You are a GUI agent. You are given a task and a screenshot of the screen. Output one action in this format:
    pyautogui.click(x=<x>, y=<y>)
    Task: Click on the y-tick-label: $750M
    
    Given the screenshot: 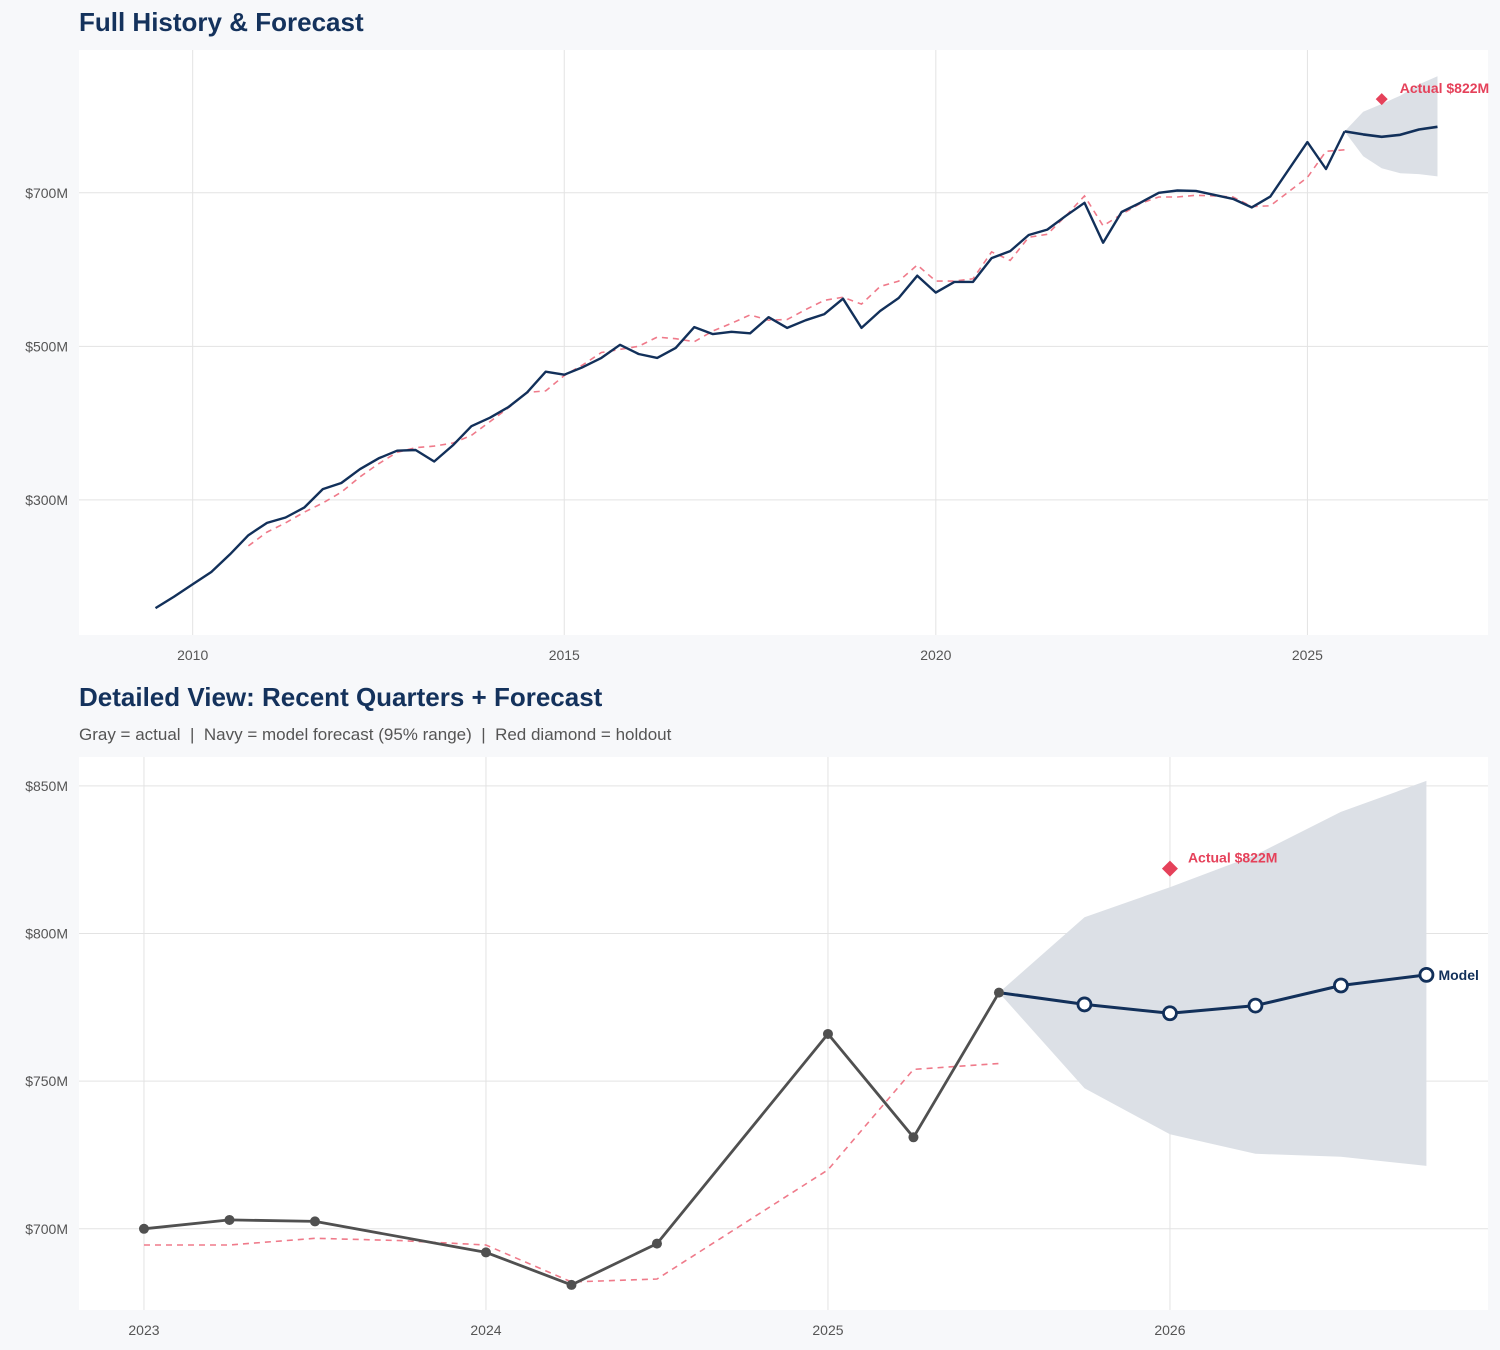 What is the action you would take?
    pyautogui.click(x=46, y=1081)
    